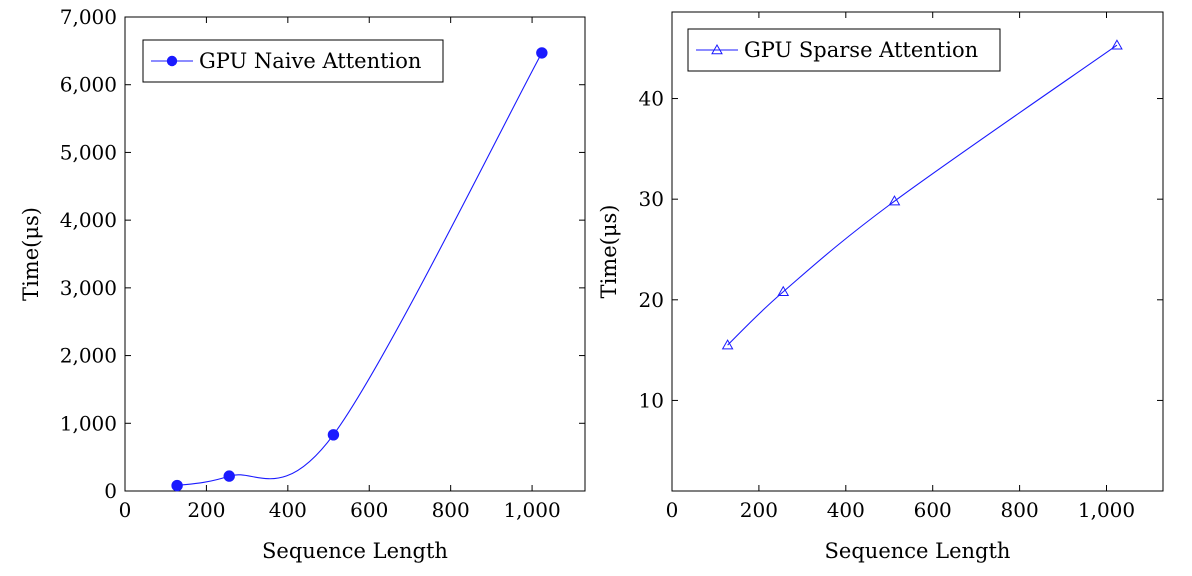  Describe the element at coordinates (310, 61) in the screenshot. I see `legend-label: GPU Naive Attention` at that location.